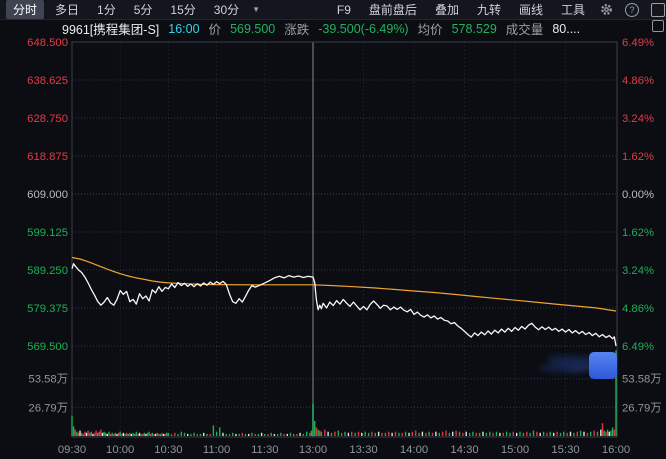 This screenshot has width=666, height=459. What do you see at coordinates (638, 233) in the screenshot?
I see `right-axis-label: 1.62%` at bounding box center [638, 233].